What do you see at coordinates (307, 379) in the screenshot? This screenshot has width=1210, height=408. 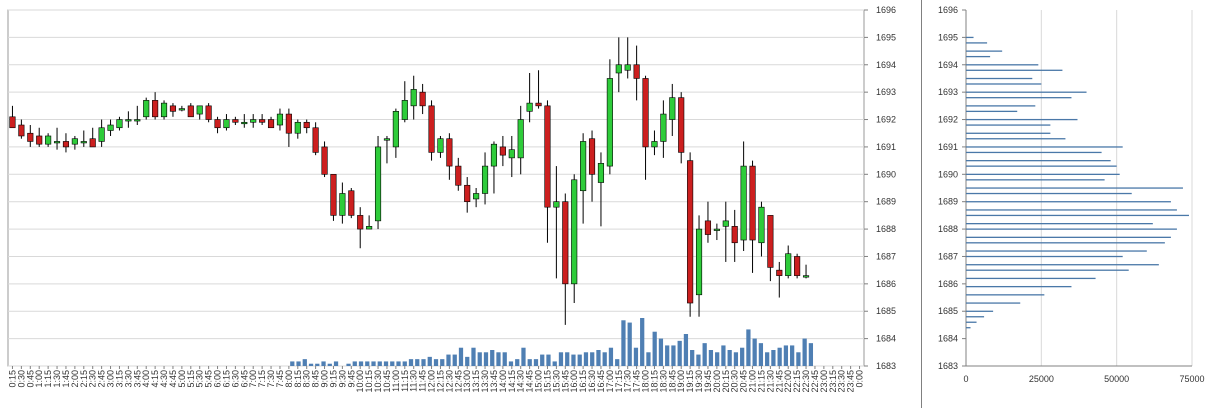 I see `time-tick-label: 8:30` at bounding box center [307, 379].